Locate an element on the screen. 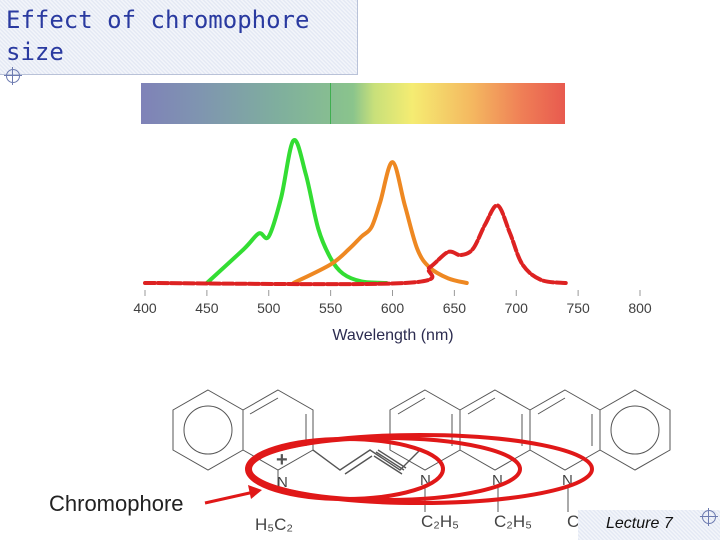 The width and height of the screenshot is (720, 540). page-title: Effect of chromophore size is located at coordinates (158, 36).